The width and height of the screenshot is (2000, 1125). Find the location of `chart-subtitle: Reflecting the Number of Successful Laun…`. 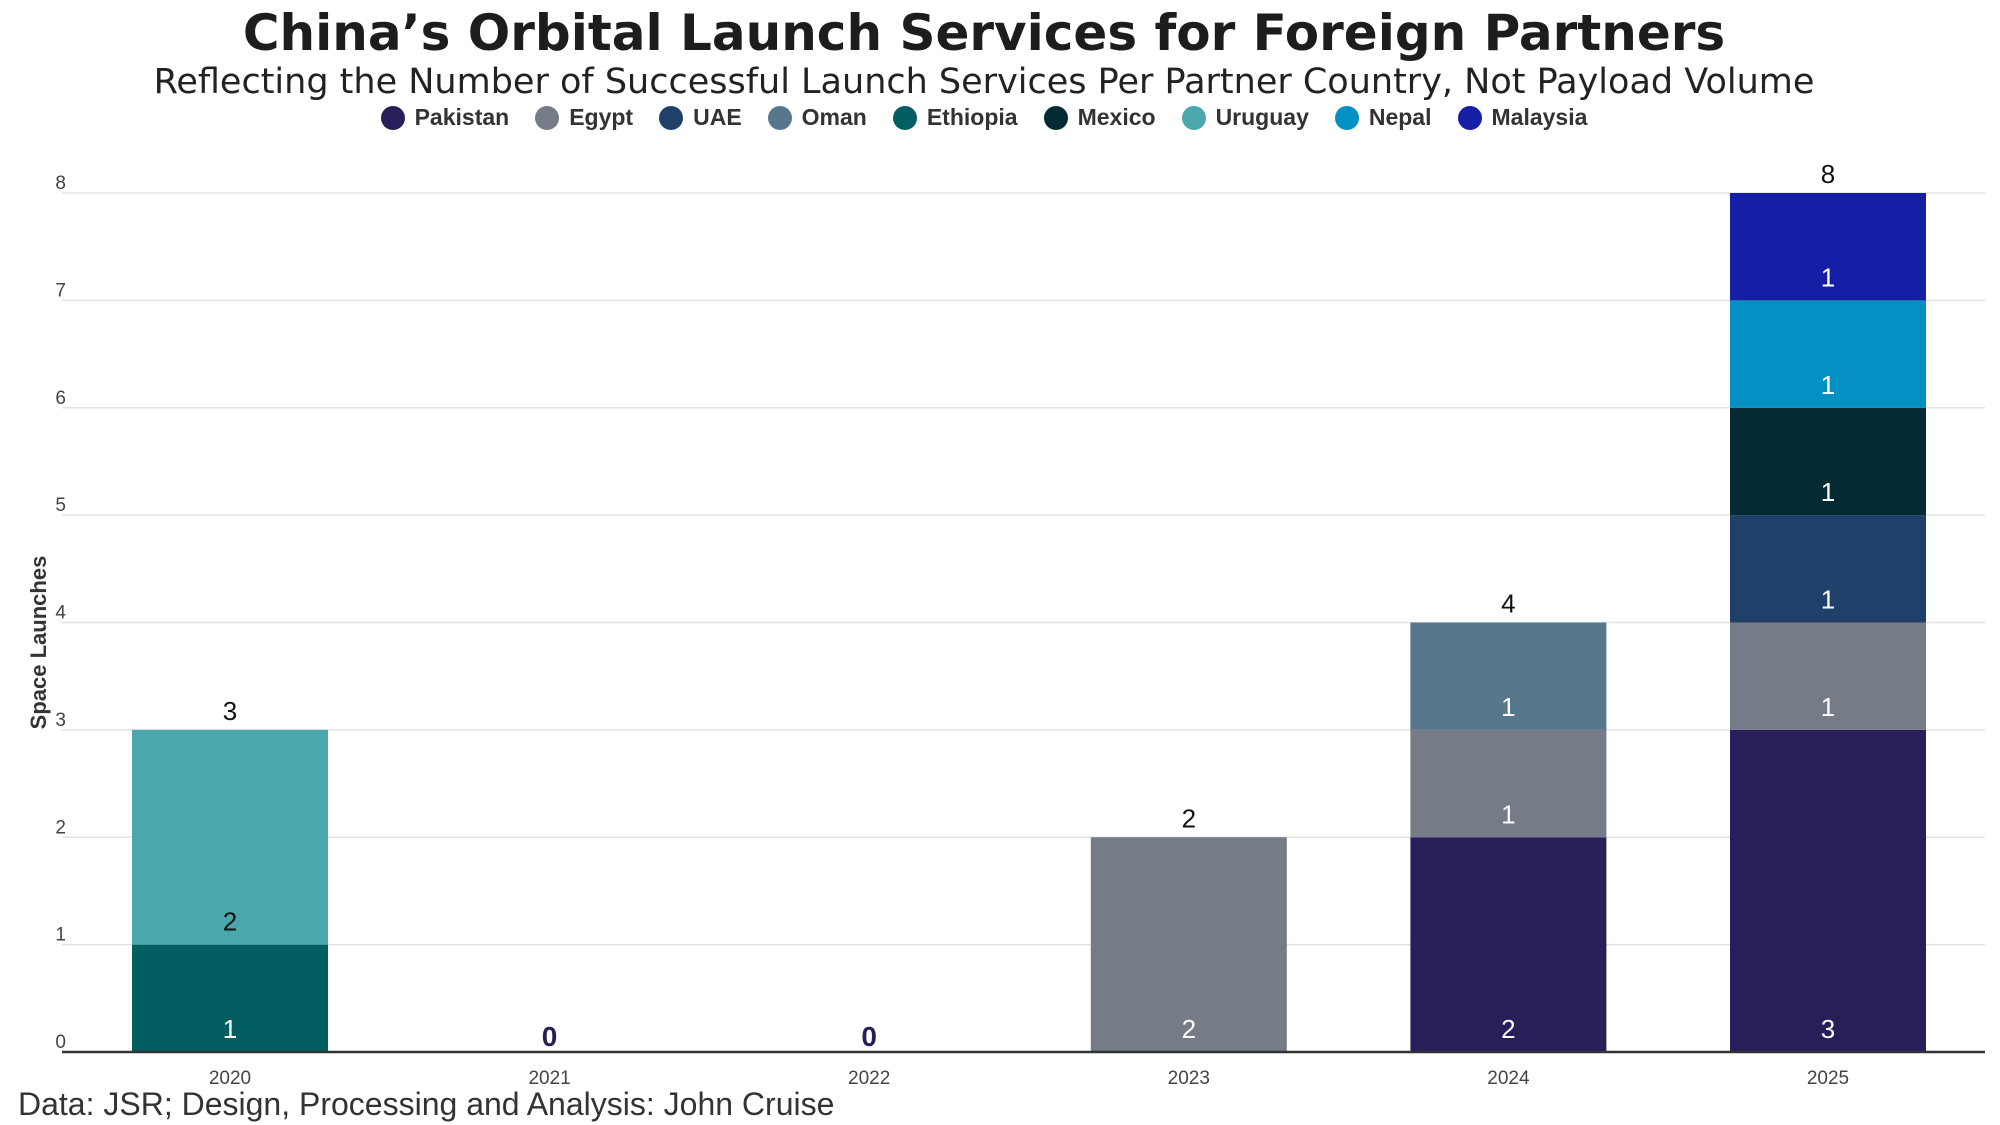

chart-subtitle: Reflecting the Number of Successful Laun… is located at coordinates (984, 82).